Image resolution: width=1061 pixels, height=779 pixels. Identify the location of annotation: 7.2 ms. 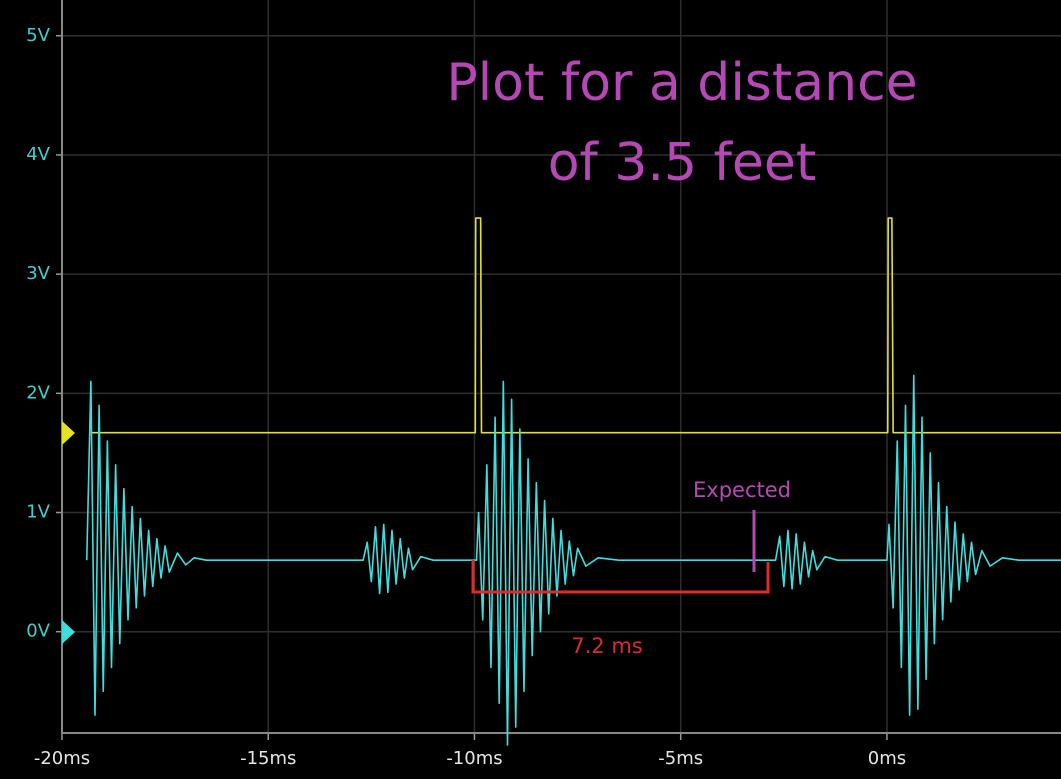
(606, 646).